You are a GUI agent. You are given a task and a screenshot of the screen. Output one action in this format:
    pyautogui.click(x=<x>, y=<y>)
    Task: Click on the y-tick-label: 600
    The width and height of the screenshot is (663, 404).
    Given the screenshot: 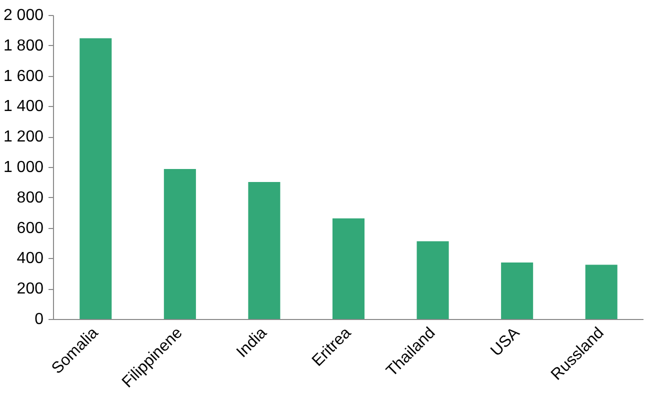 What is the action you would take?
    pyautogui.click(x=30, y=228)
    